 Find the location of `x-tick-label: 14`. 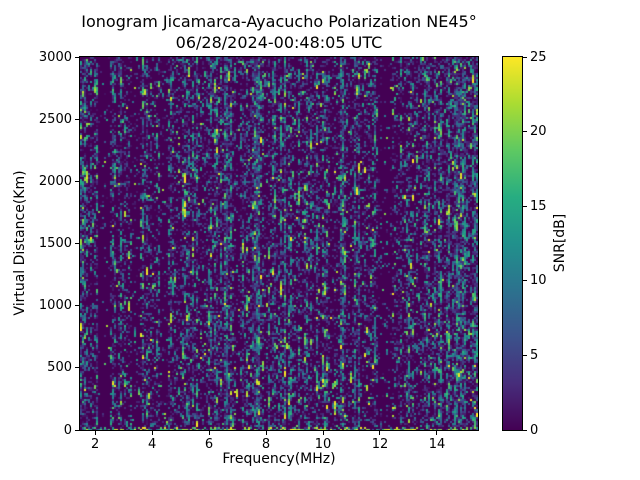

x-tick-label: 14 is located at coordinates (437, 444).